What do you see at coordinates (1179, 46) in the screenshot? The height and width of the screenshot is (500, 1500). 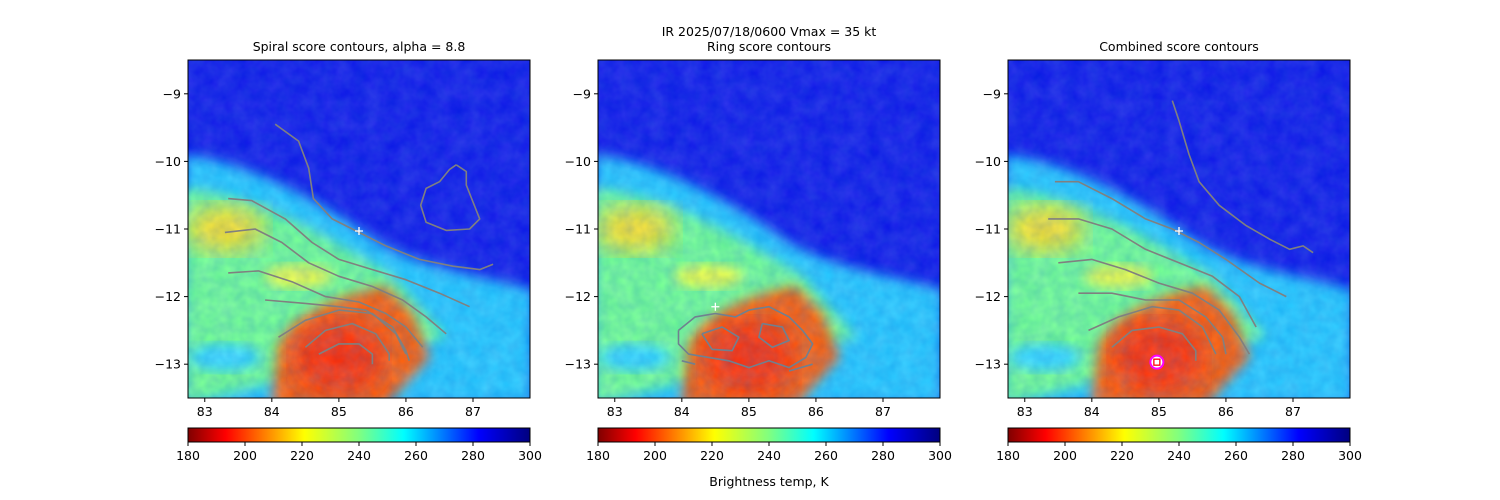 I see `panel-title: Combined score contours` at bounding box center [1179, 46].